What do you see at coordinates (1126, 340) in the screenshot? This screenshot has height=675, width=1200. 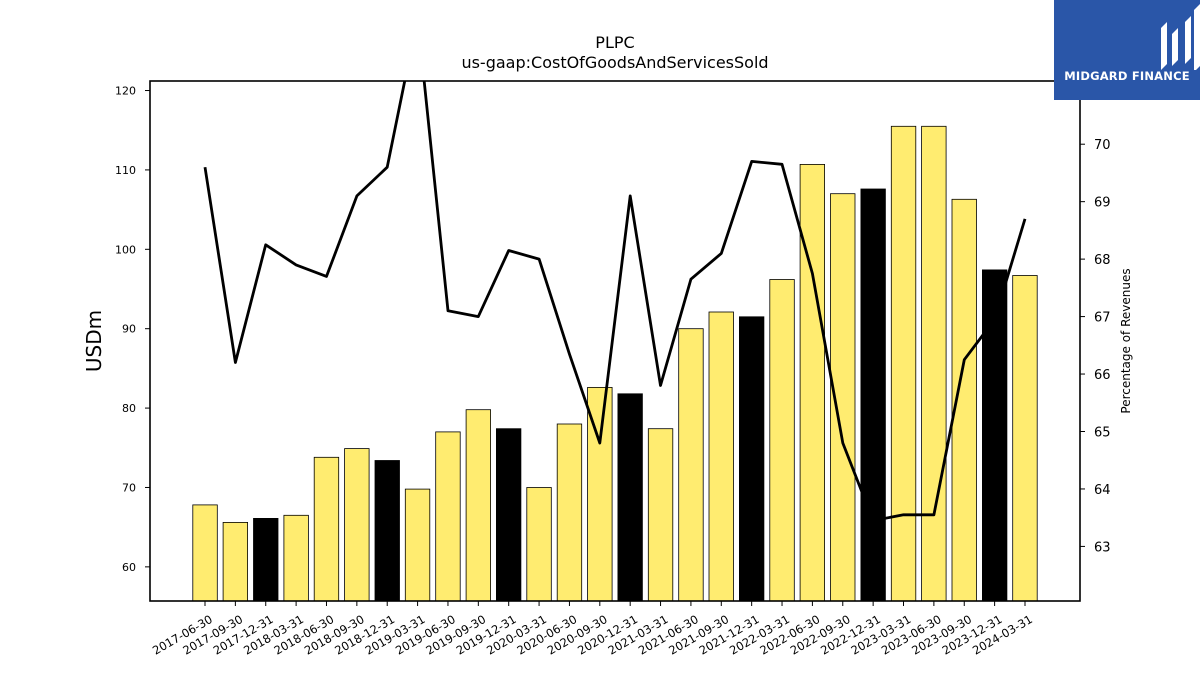 I see `y2-axis-label: Percentage of Revenues` at bounding box center [1126, 340].